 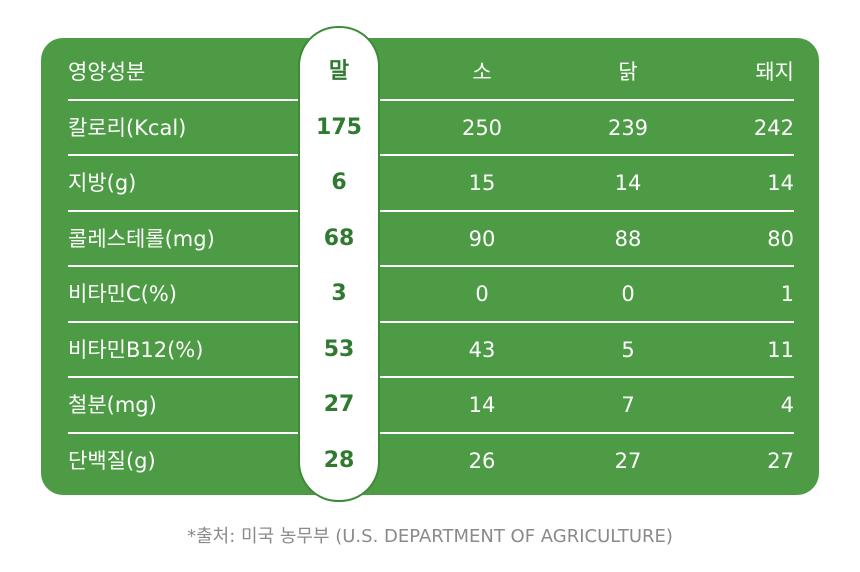 I want to click on value-horse: 27, so click(x=339, y=404).